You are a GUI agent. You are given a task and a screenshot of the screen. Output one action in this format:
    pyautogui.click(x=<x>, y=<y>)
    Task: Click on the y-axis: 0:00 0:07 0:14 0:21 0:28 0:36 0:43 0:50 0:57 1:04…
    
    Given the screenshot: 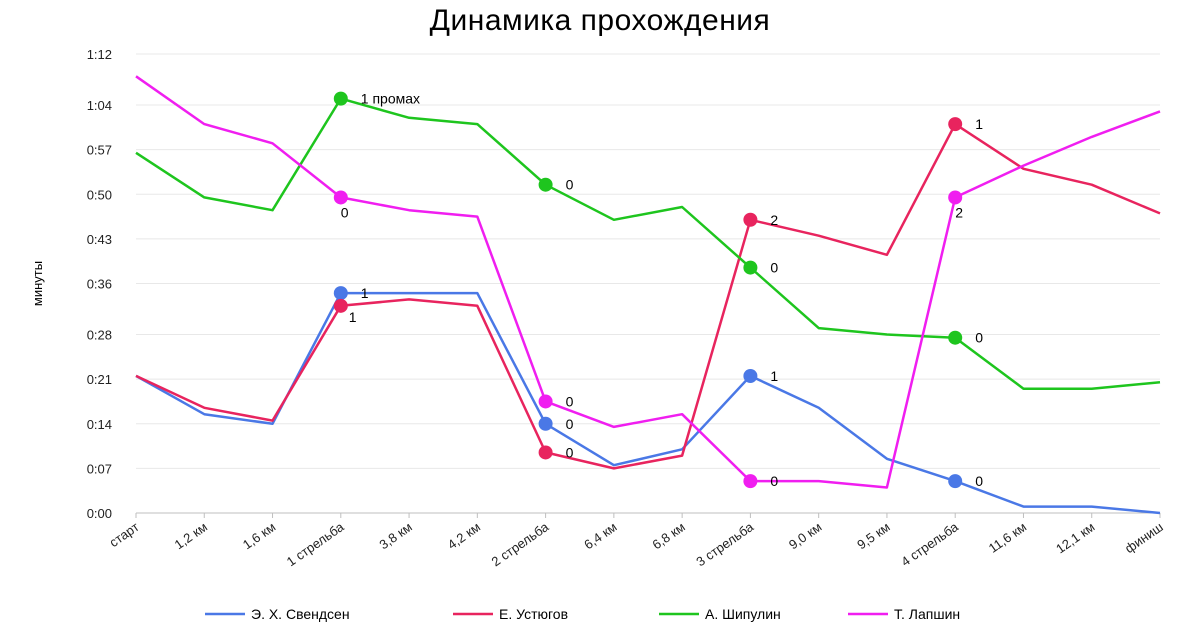 What is the action you would take?
    pyautogui.click(x=99, y=284)
    